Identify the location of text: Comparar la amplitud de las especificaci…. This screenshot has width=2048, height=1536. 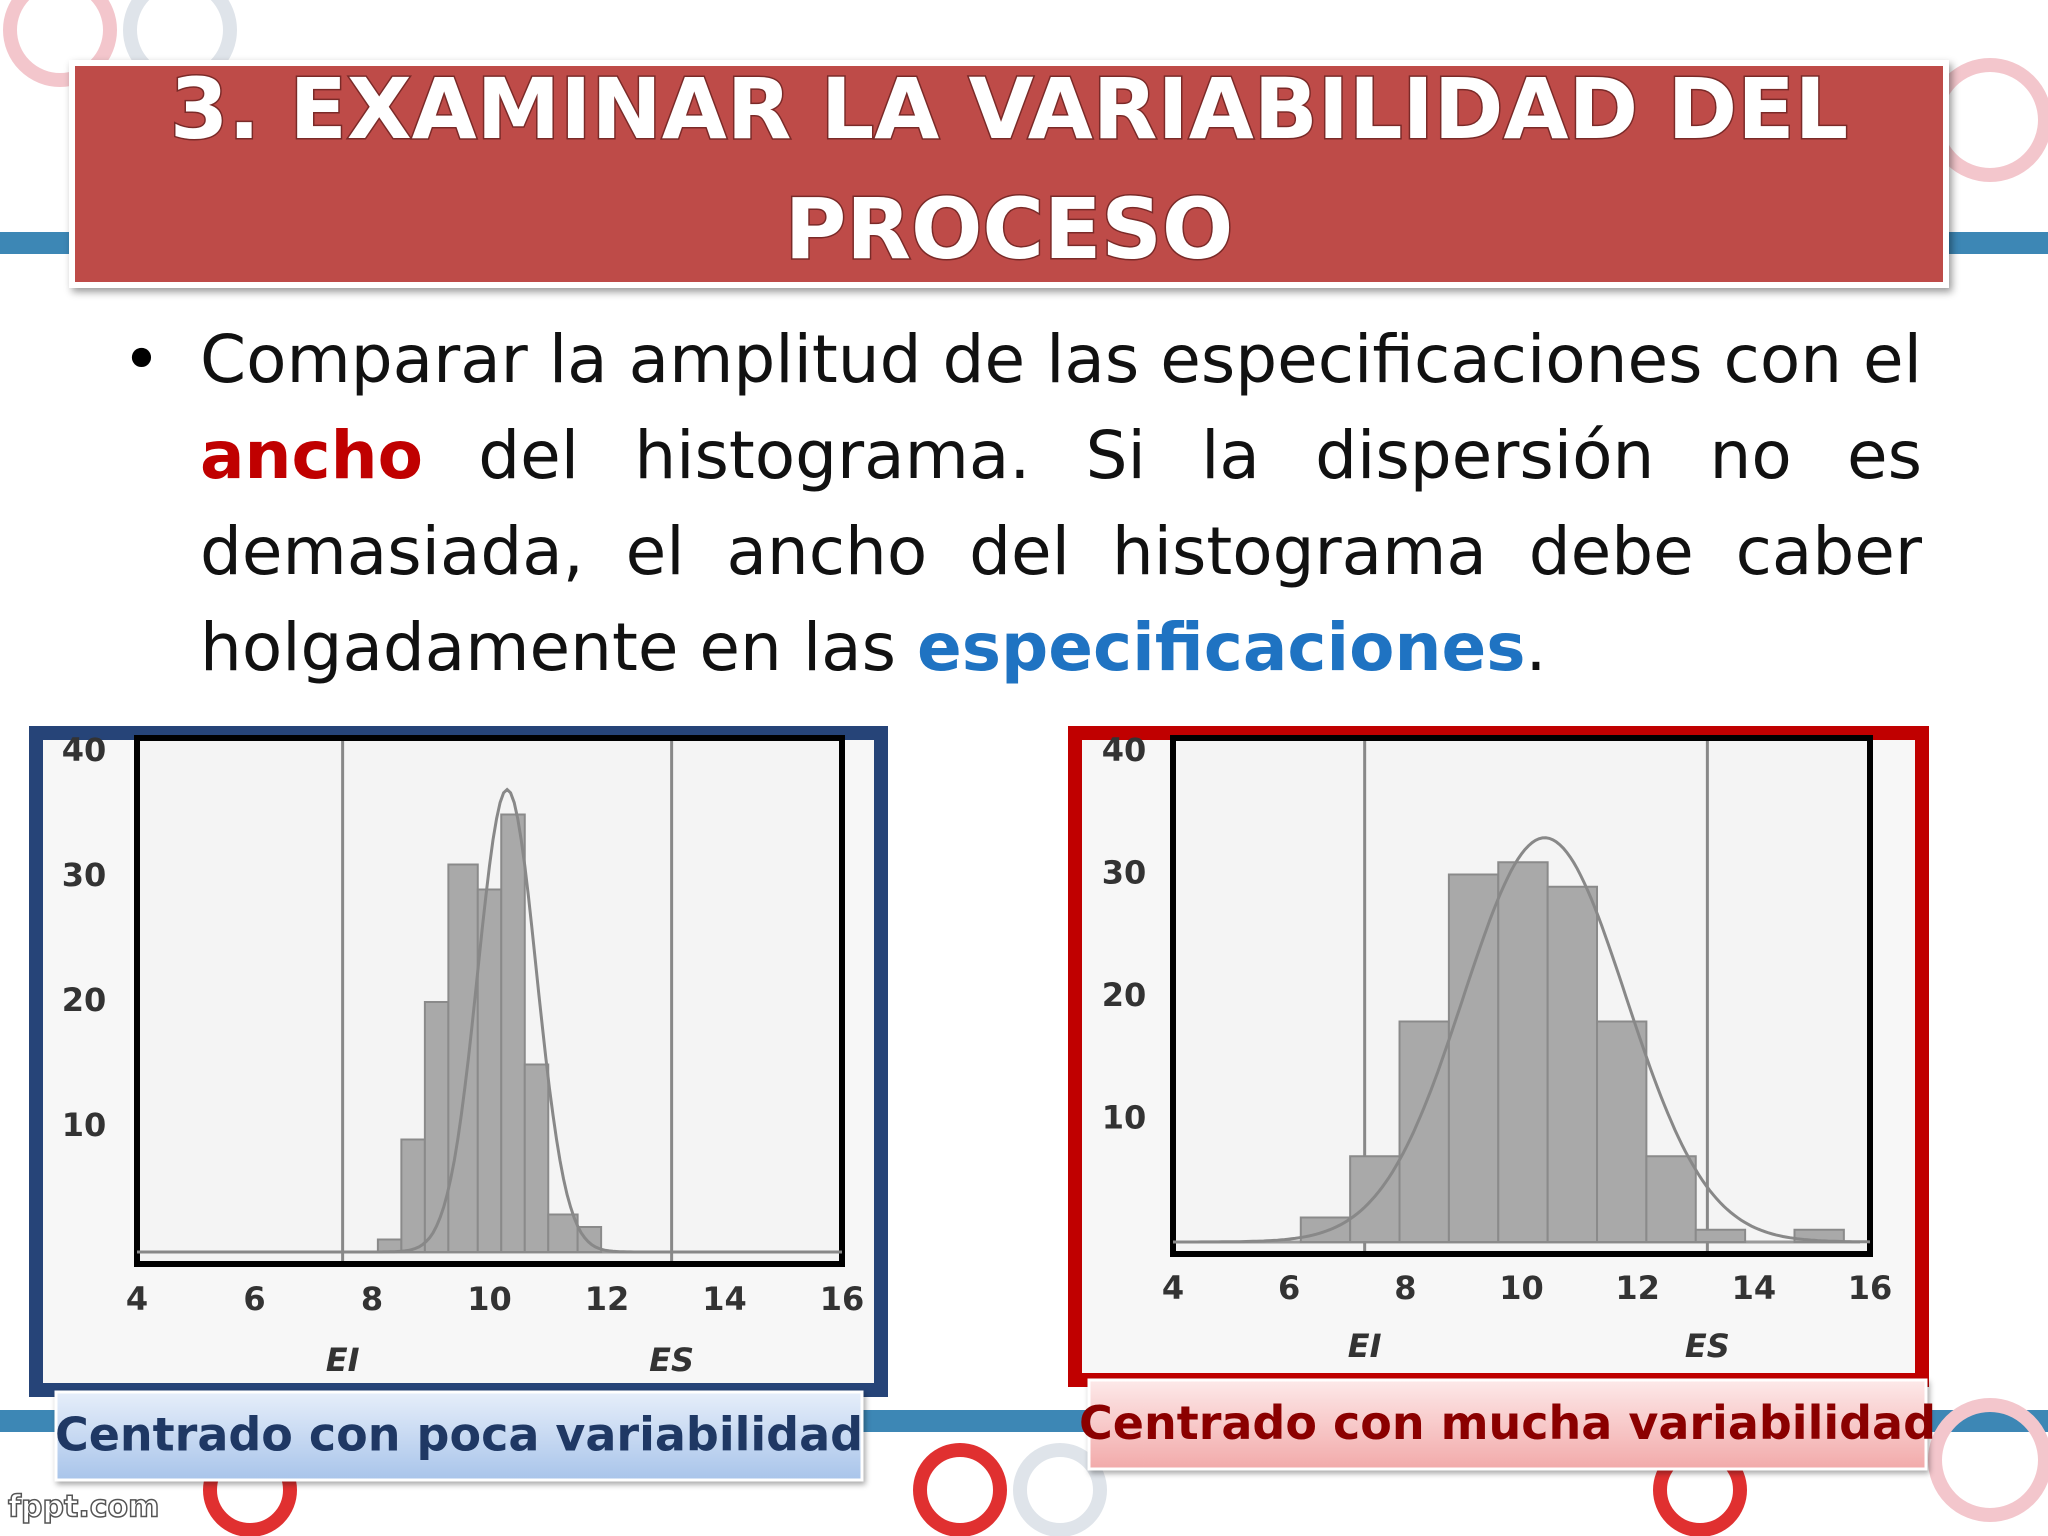
(1061, 359).